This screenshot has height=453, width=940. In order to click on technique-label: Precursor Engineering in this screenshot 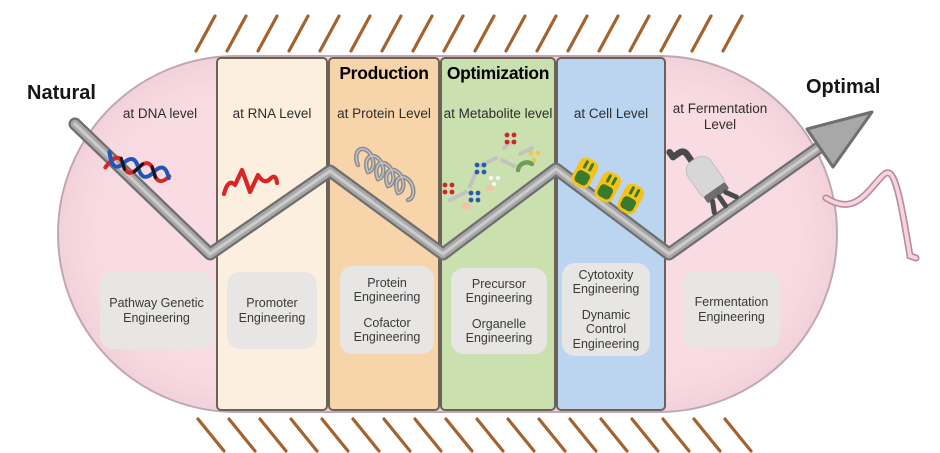, I will do `click(499, 291)`.